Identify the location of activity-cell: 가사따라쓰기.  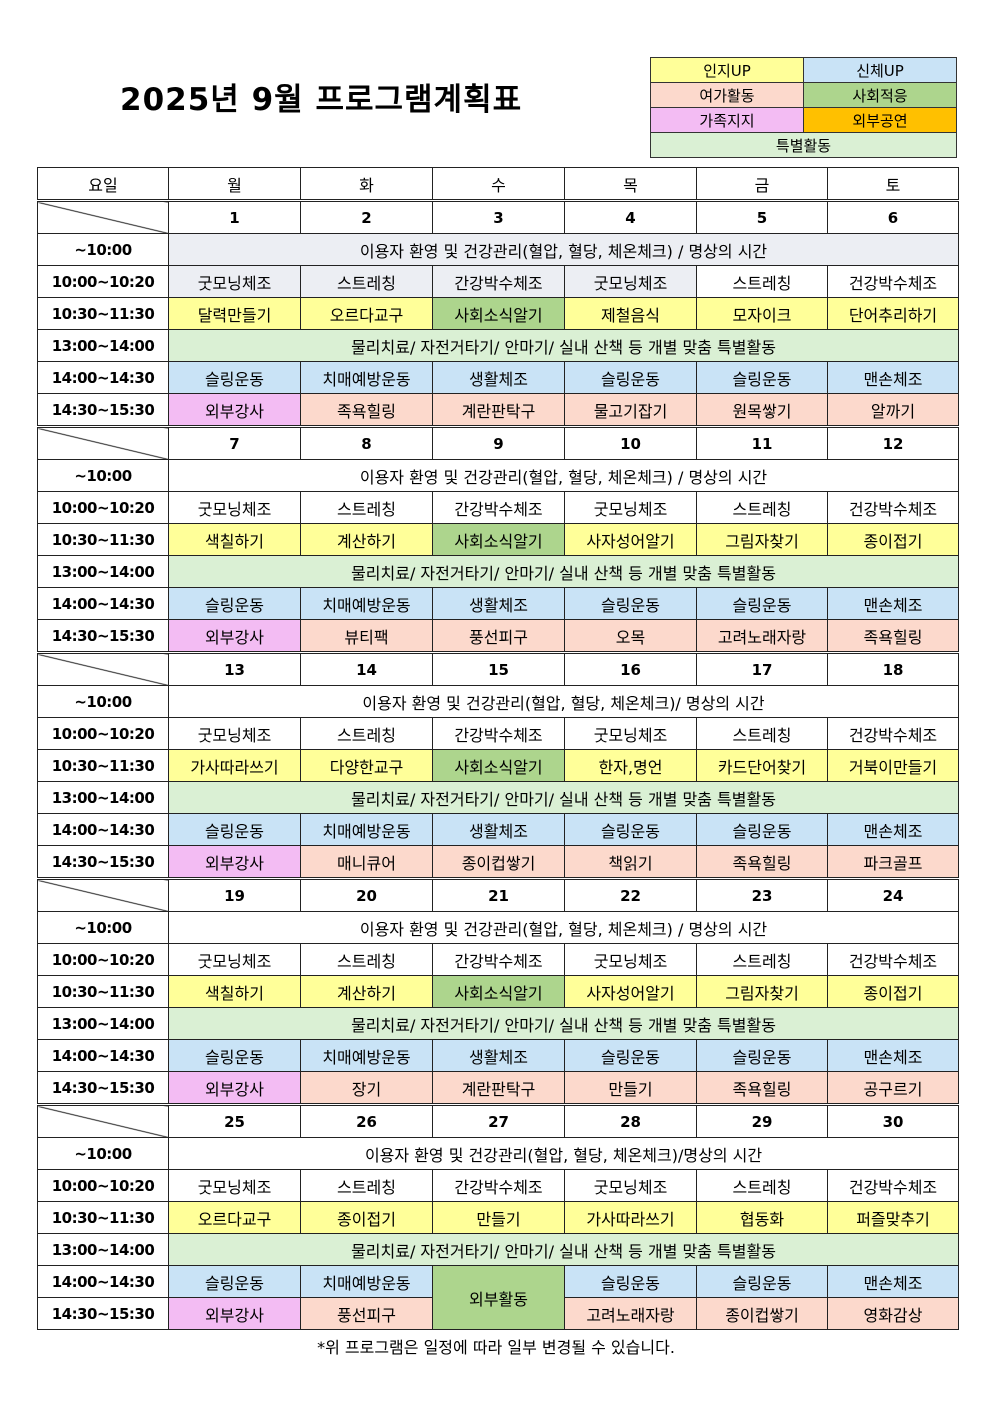
(630, 1217).